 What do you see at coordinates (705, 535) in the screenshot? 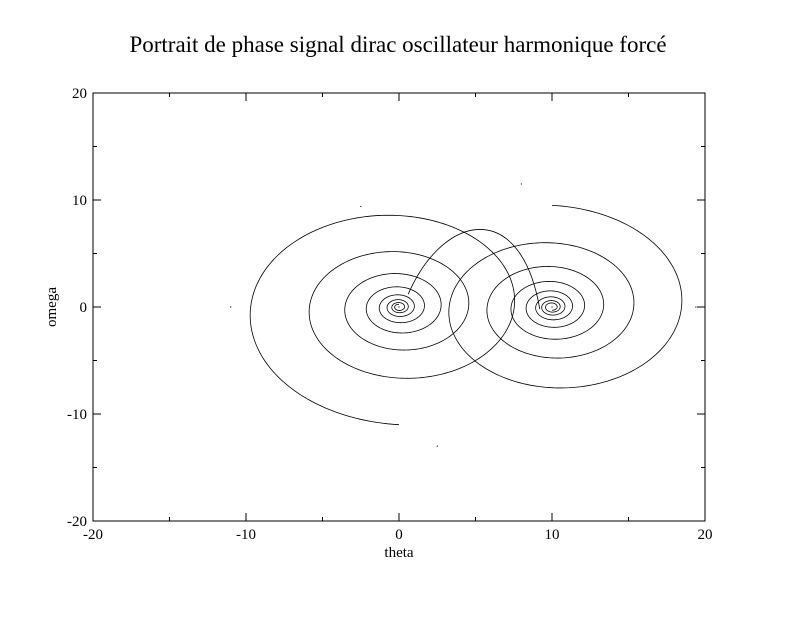
I see `x-tick-label: 20` at bounding box center [705, 535].